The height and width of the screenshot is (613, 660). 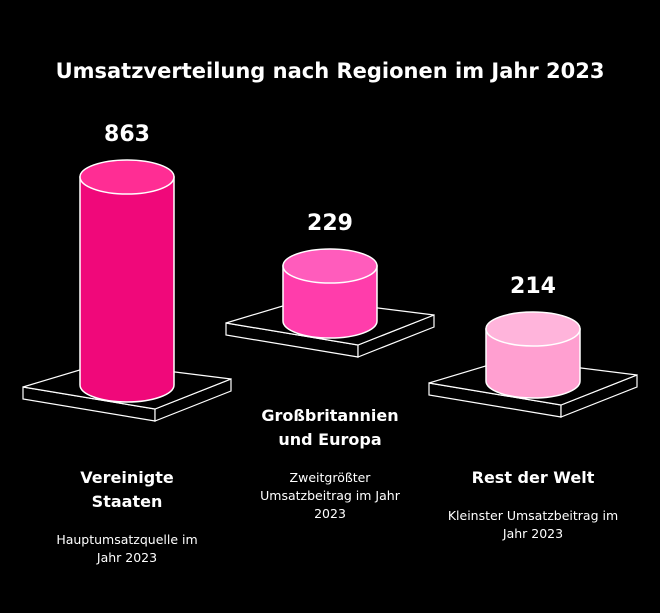 What do you see at coordinates (330, 495) in the screenshot?
I see `description-label-1: Zweitgrößter Umsatzbeitrag im Jahr 2023` at bounding box center [330, 495].